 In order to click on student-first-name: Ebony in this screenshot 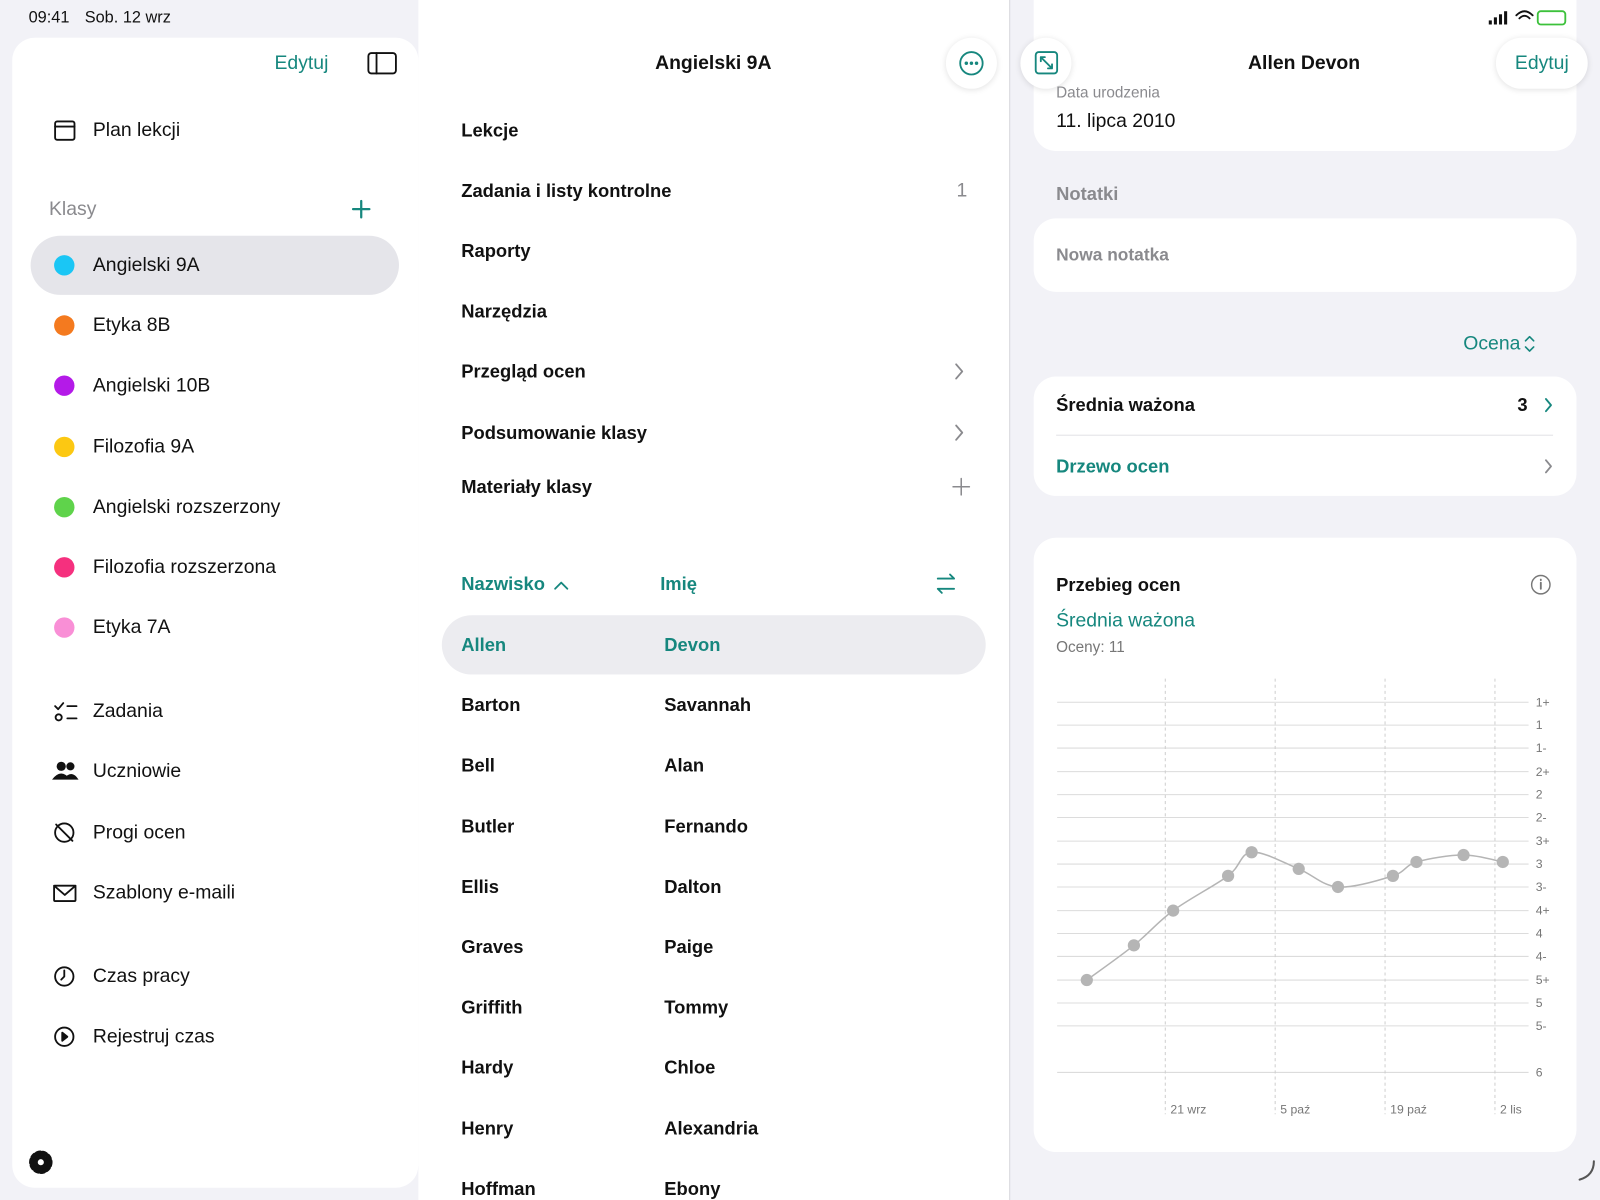, I will do `click(692, 1188)`.